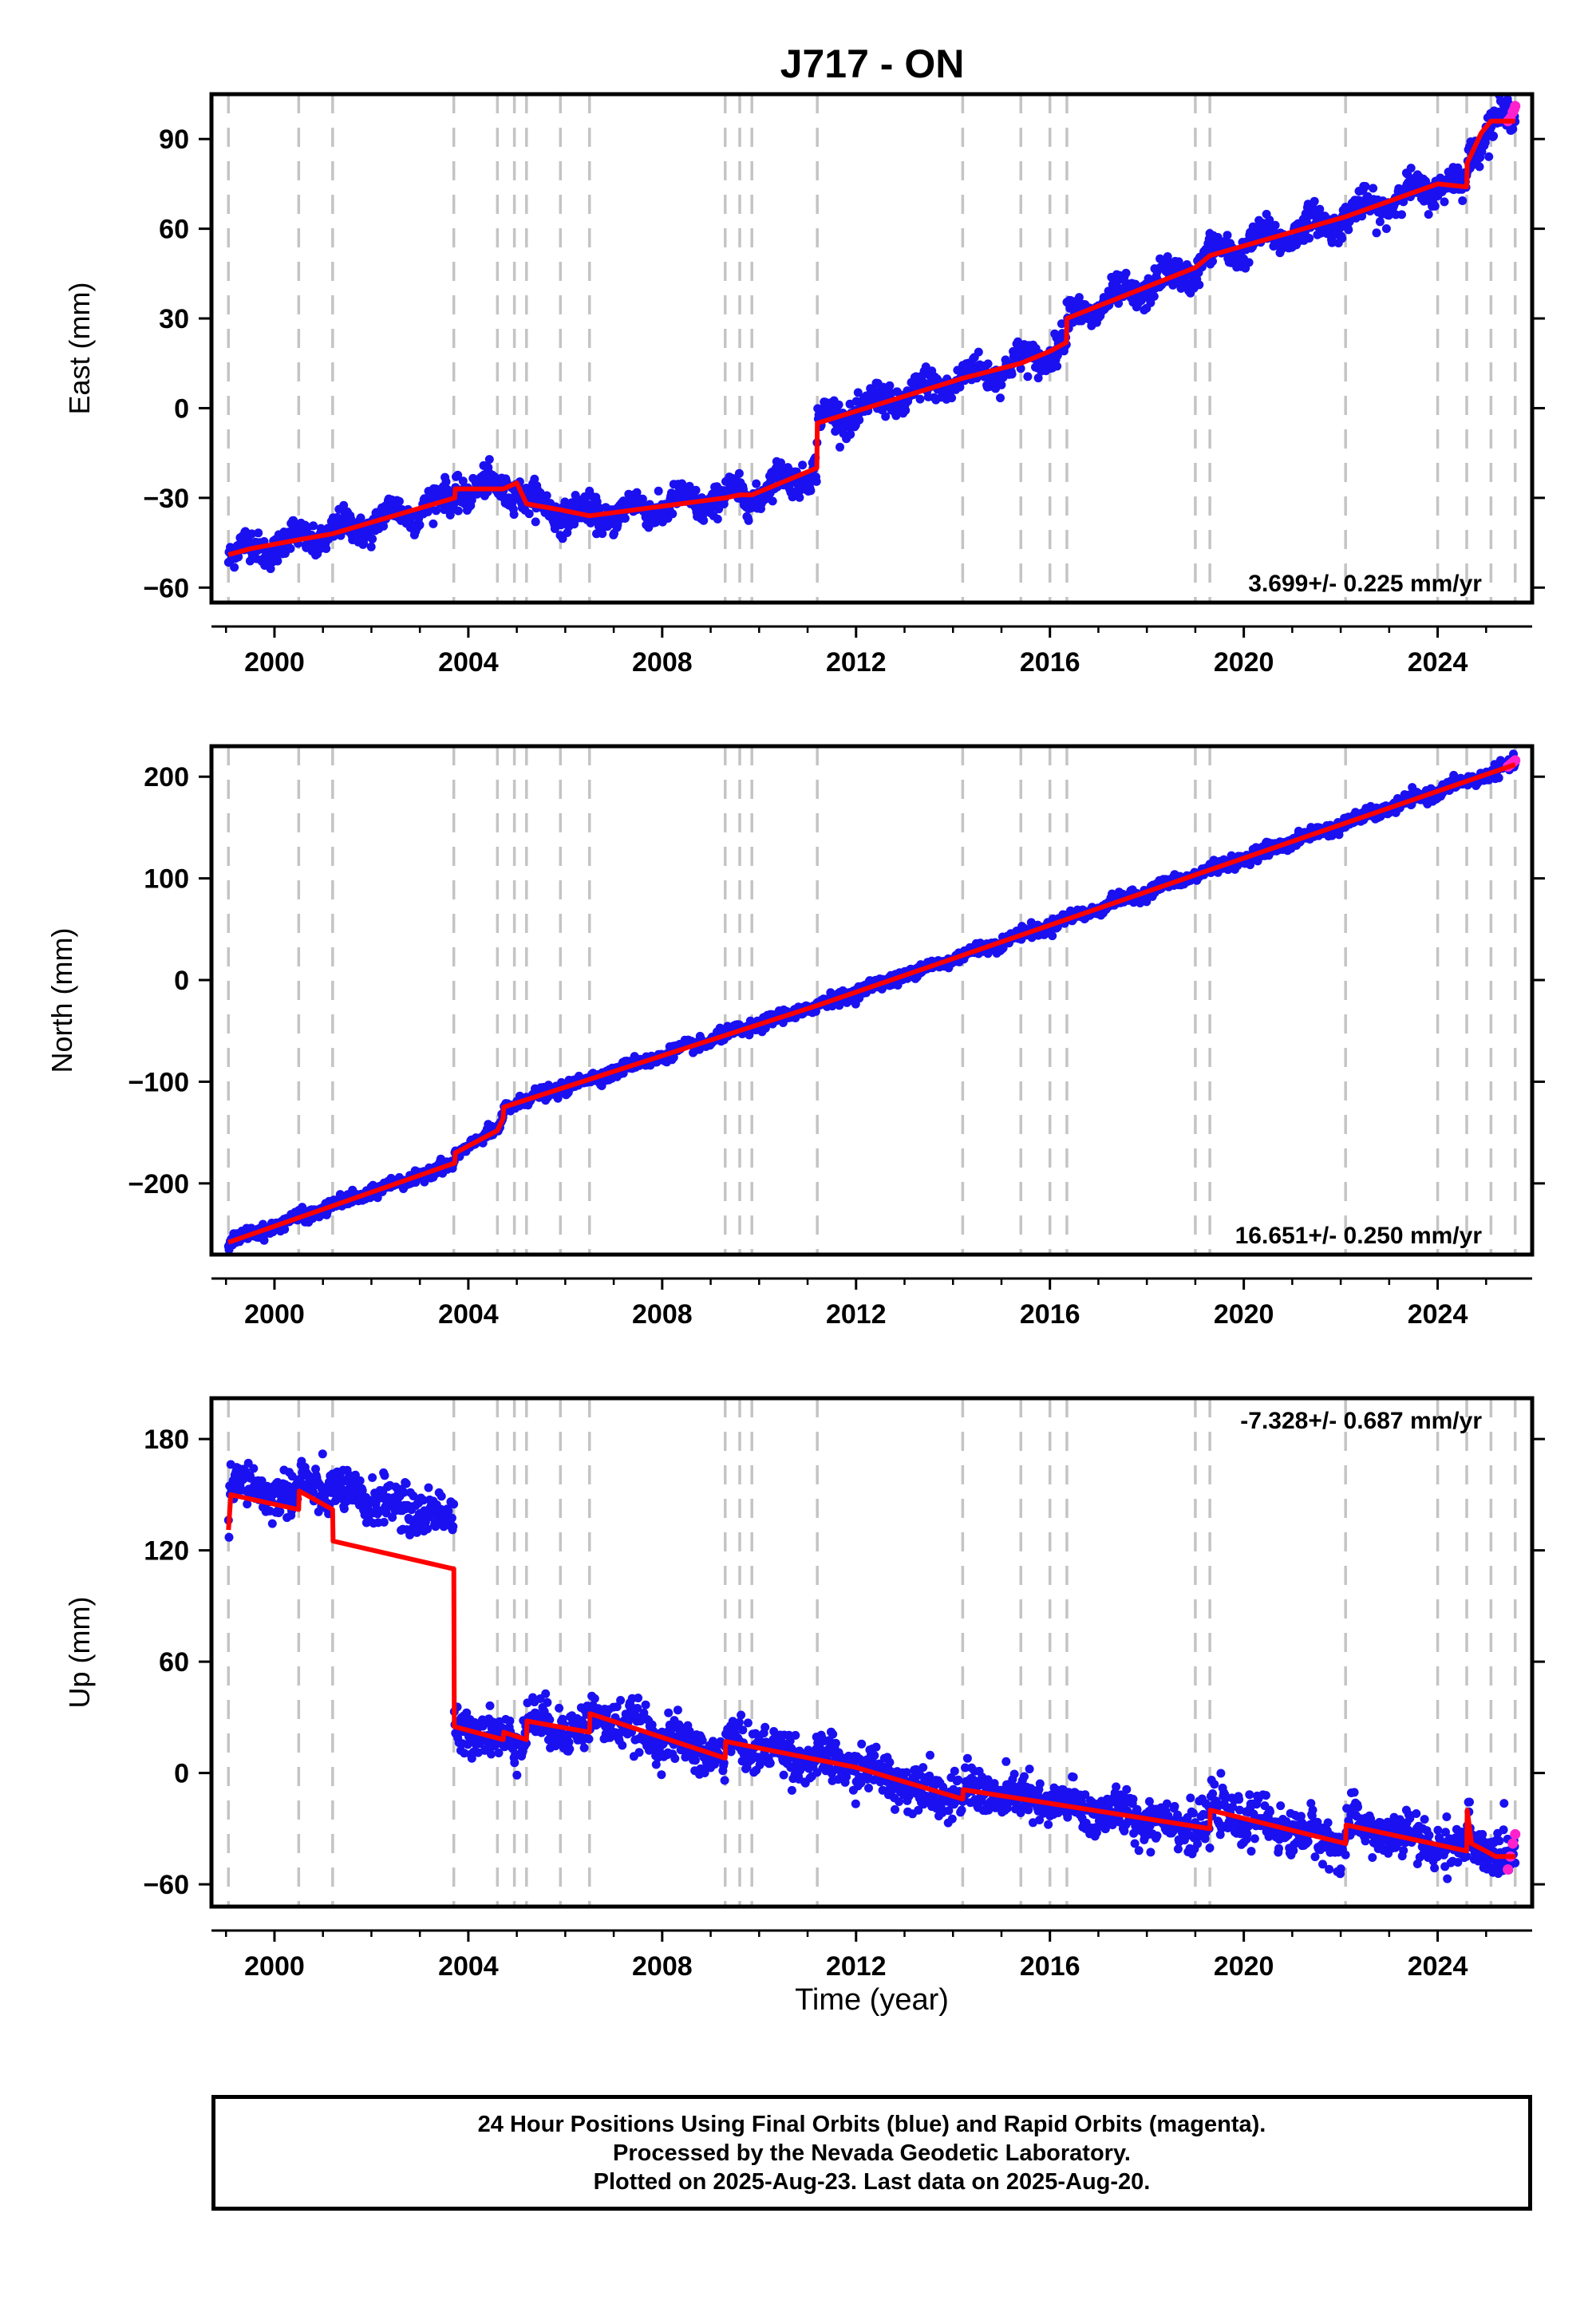  What do you see at coordinates (873, 63) in the screenshot?
I see `chart-title: J717 - ON` at bounding box center [873, 63].